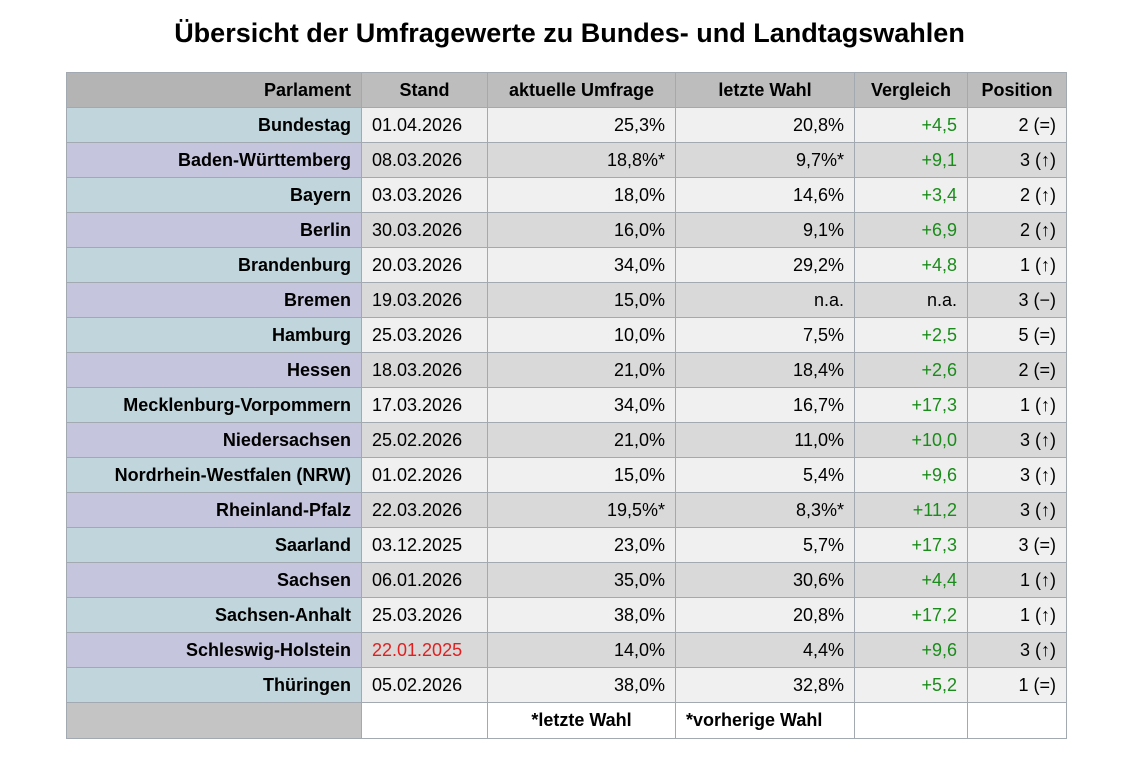 The width and height of the screenshot is (1139, 779). What do you see at coordinates (911, 685) in the screenshot?
I see `cell-vergleich: +5,2` at bounding box center [911, 685].